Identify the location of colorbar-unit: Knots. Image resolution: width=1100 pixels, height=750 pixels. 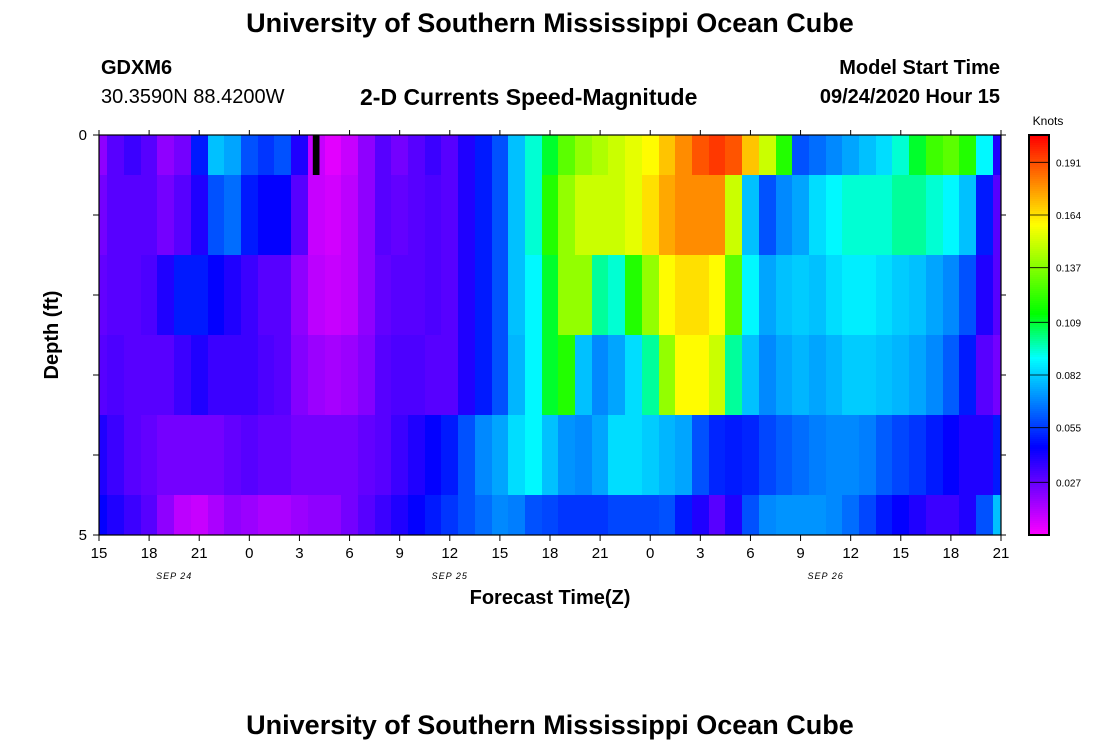
(1048, 121).